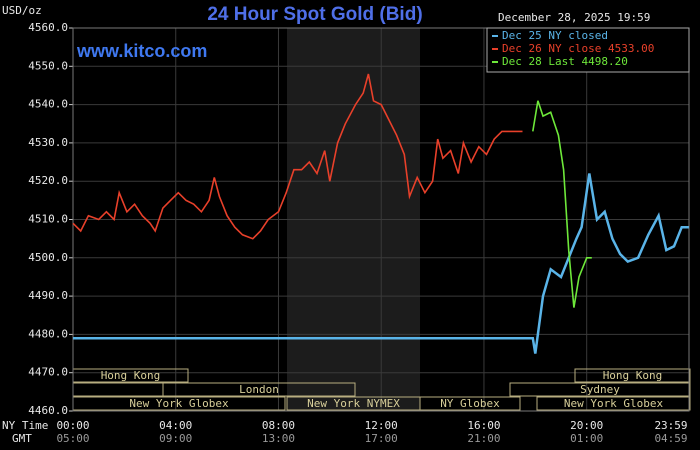  Describe the element at coordinates (48, 180) in the screenshot. I see `y-tick-label: 4520.0` at that location.